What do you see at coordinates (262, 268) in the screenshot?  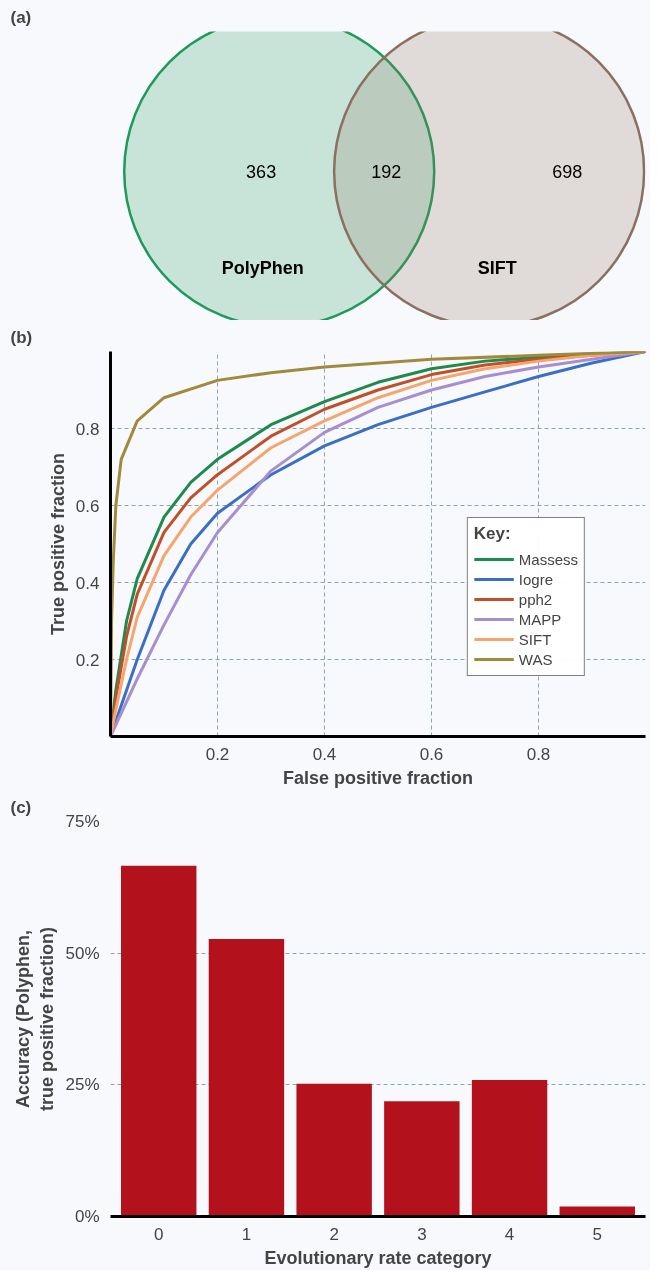 I see `category-label: PolyPhen` at bounding box center [262, 268].